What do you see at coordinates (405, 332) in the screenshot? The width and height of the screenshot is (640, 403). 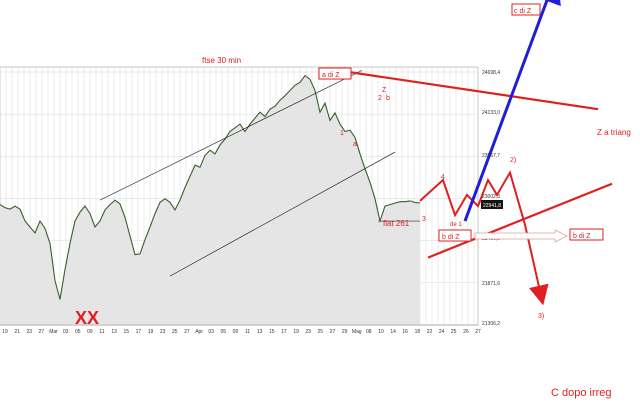 I see `x-tick-label: 16` at bounding box center [405, 332].